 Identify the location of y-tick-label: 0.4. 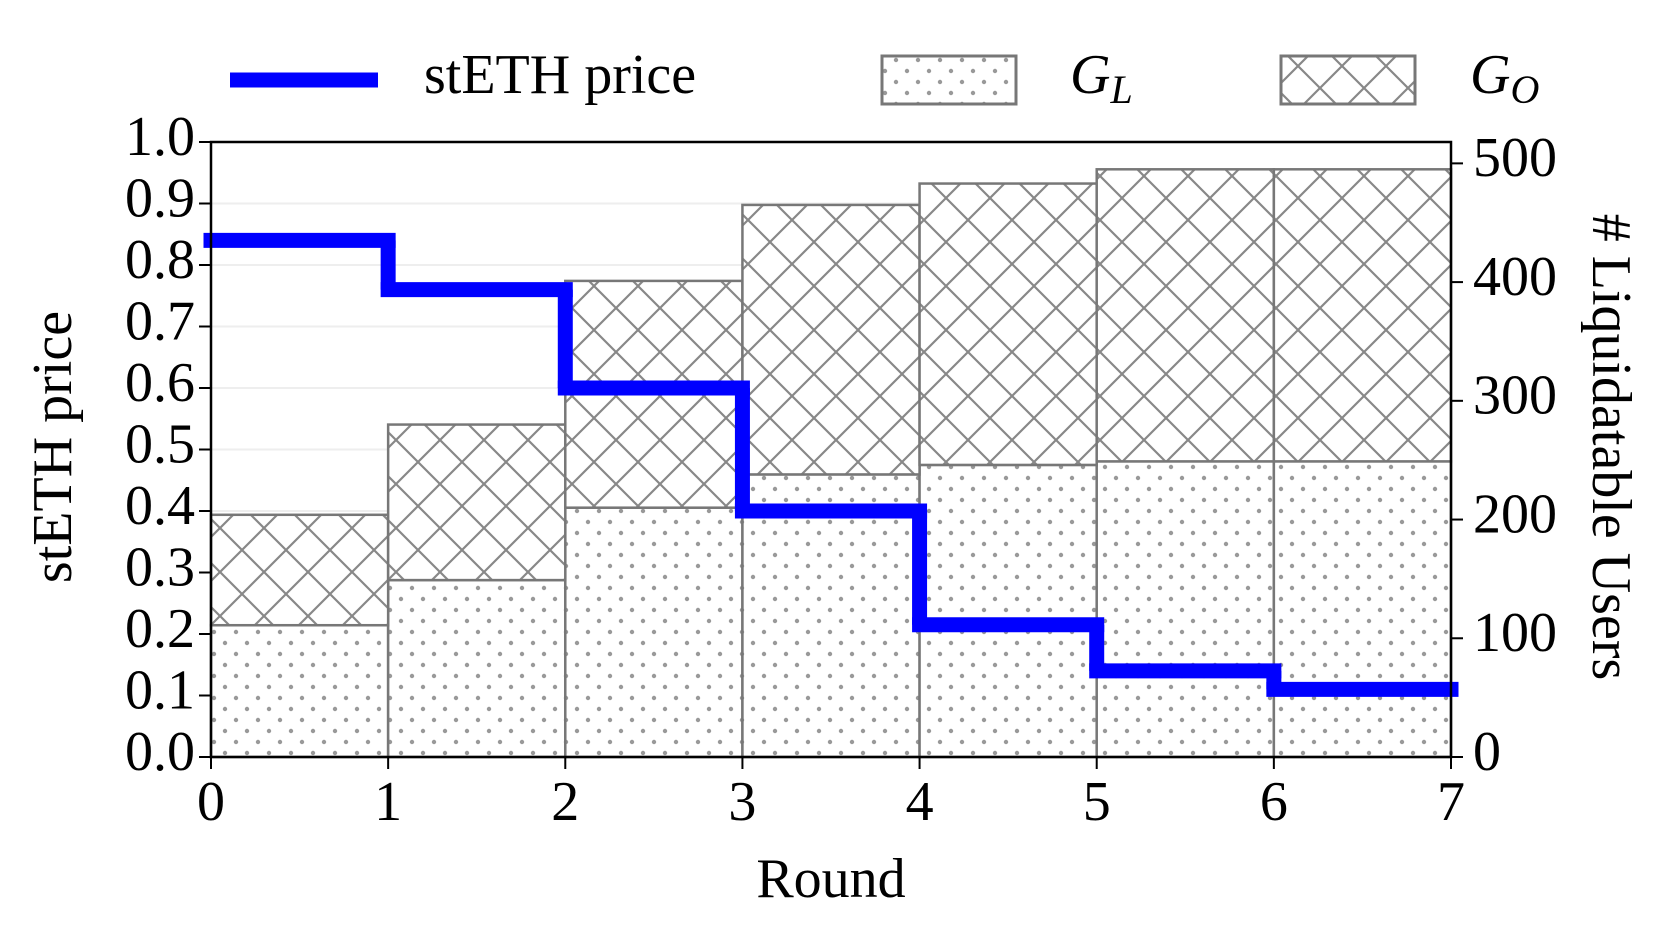
(160, 506).